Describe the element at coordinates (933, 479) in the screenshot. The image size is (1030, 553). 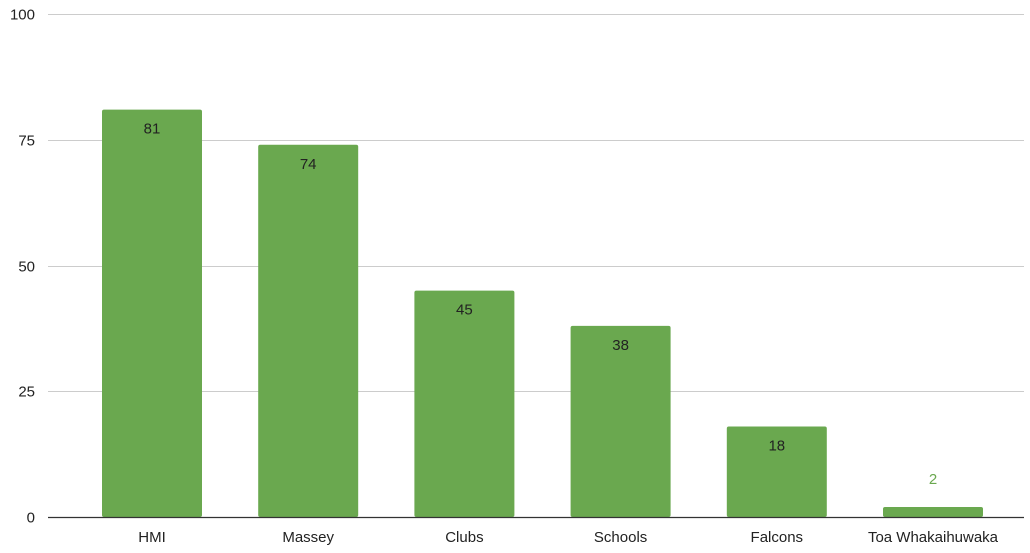
I see `data-label: 2` at that location.